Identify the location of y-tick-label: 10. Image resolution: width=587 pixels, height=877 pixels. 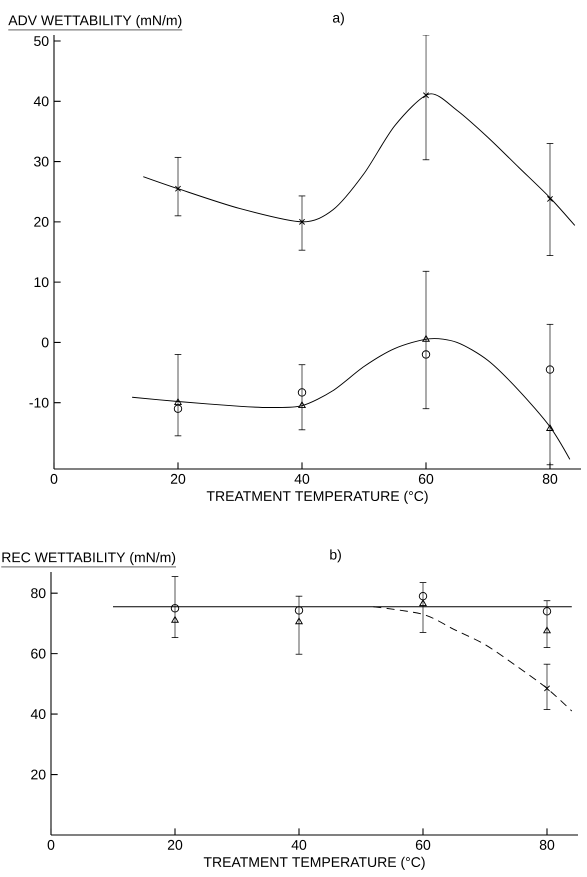
(41, 282).